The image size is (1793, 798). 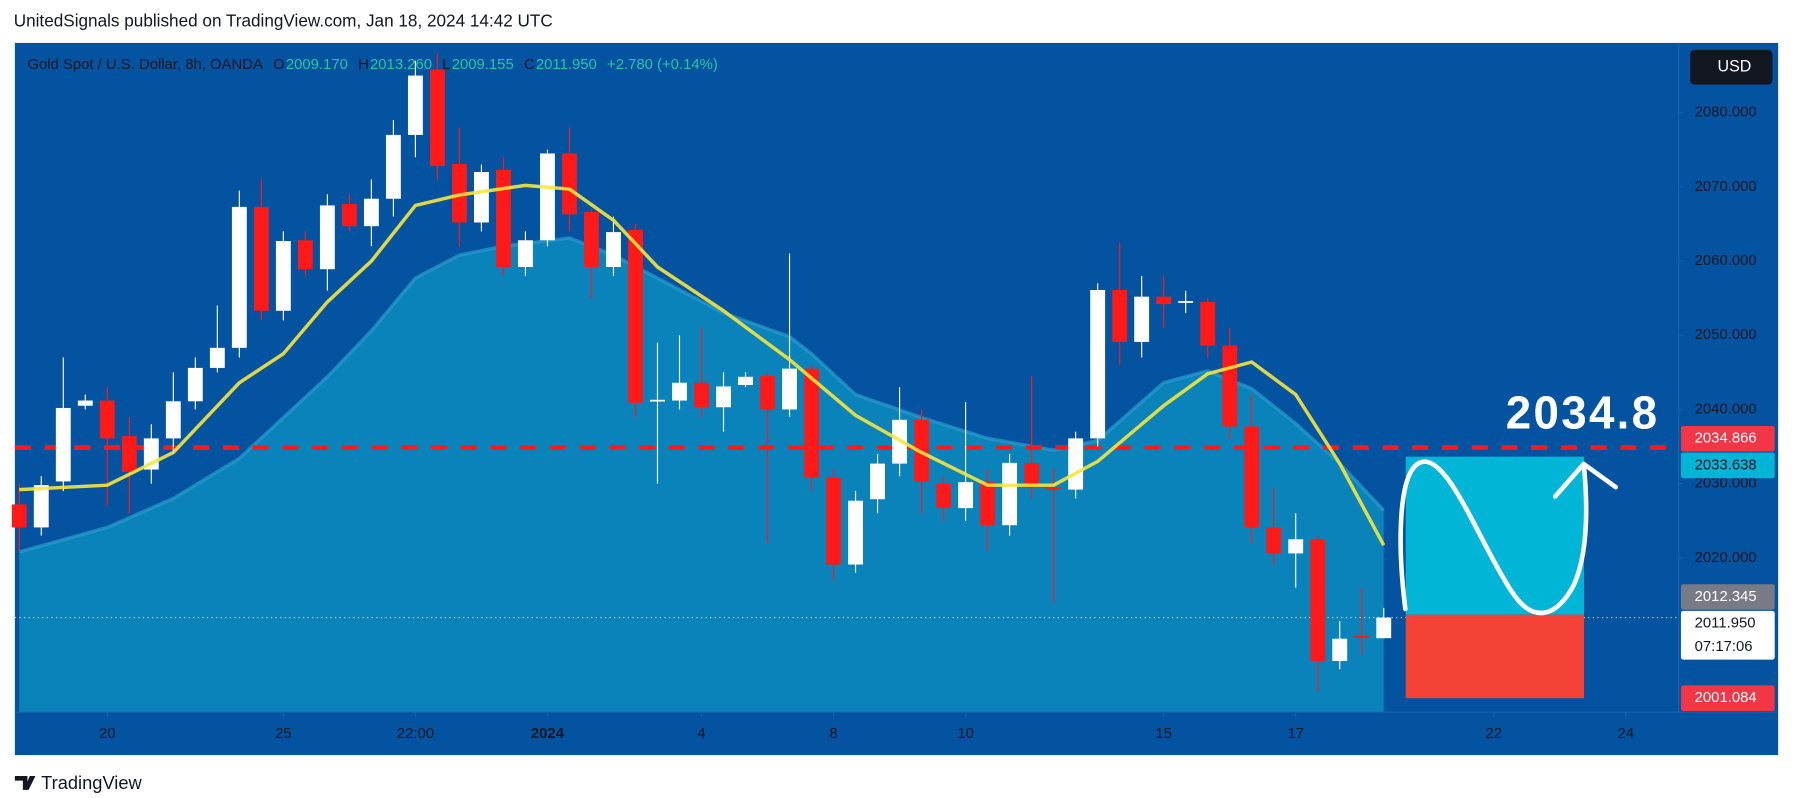 I want to click on x-tick-label: 24, so click(x=1626, y=733).